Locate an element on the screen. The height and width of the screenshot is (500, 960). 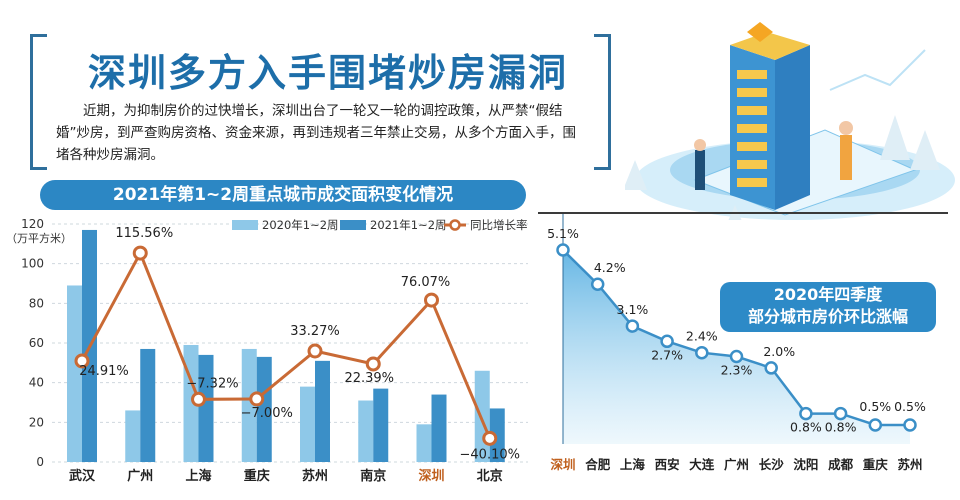
value-label-7: 0.8% is located at coordinates (806, 427).